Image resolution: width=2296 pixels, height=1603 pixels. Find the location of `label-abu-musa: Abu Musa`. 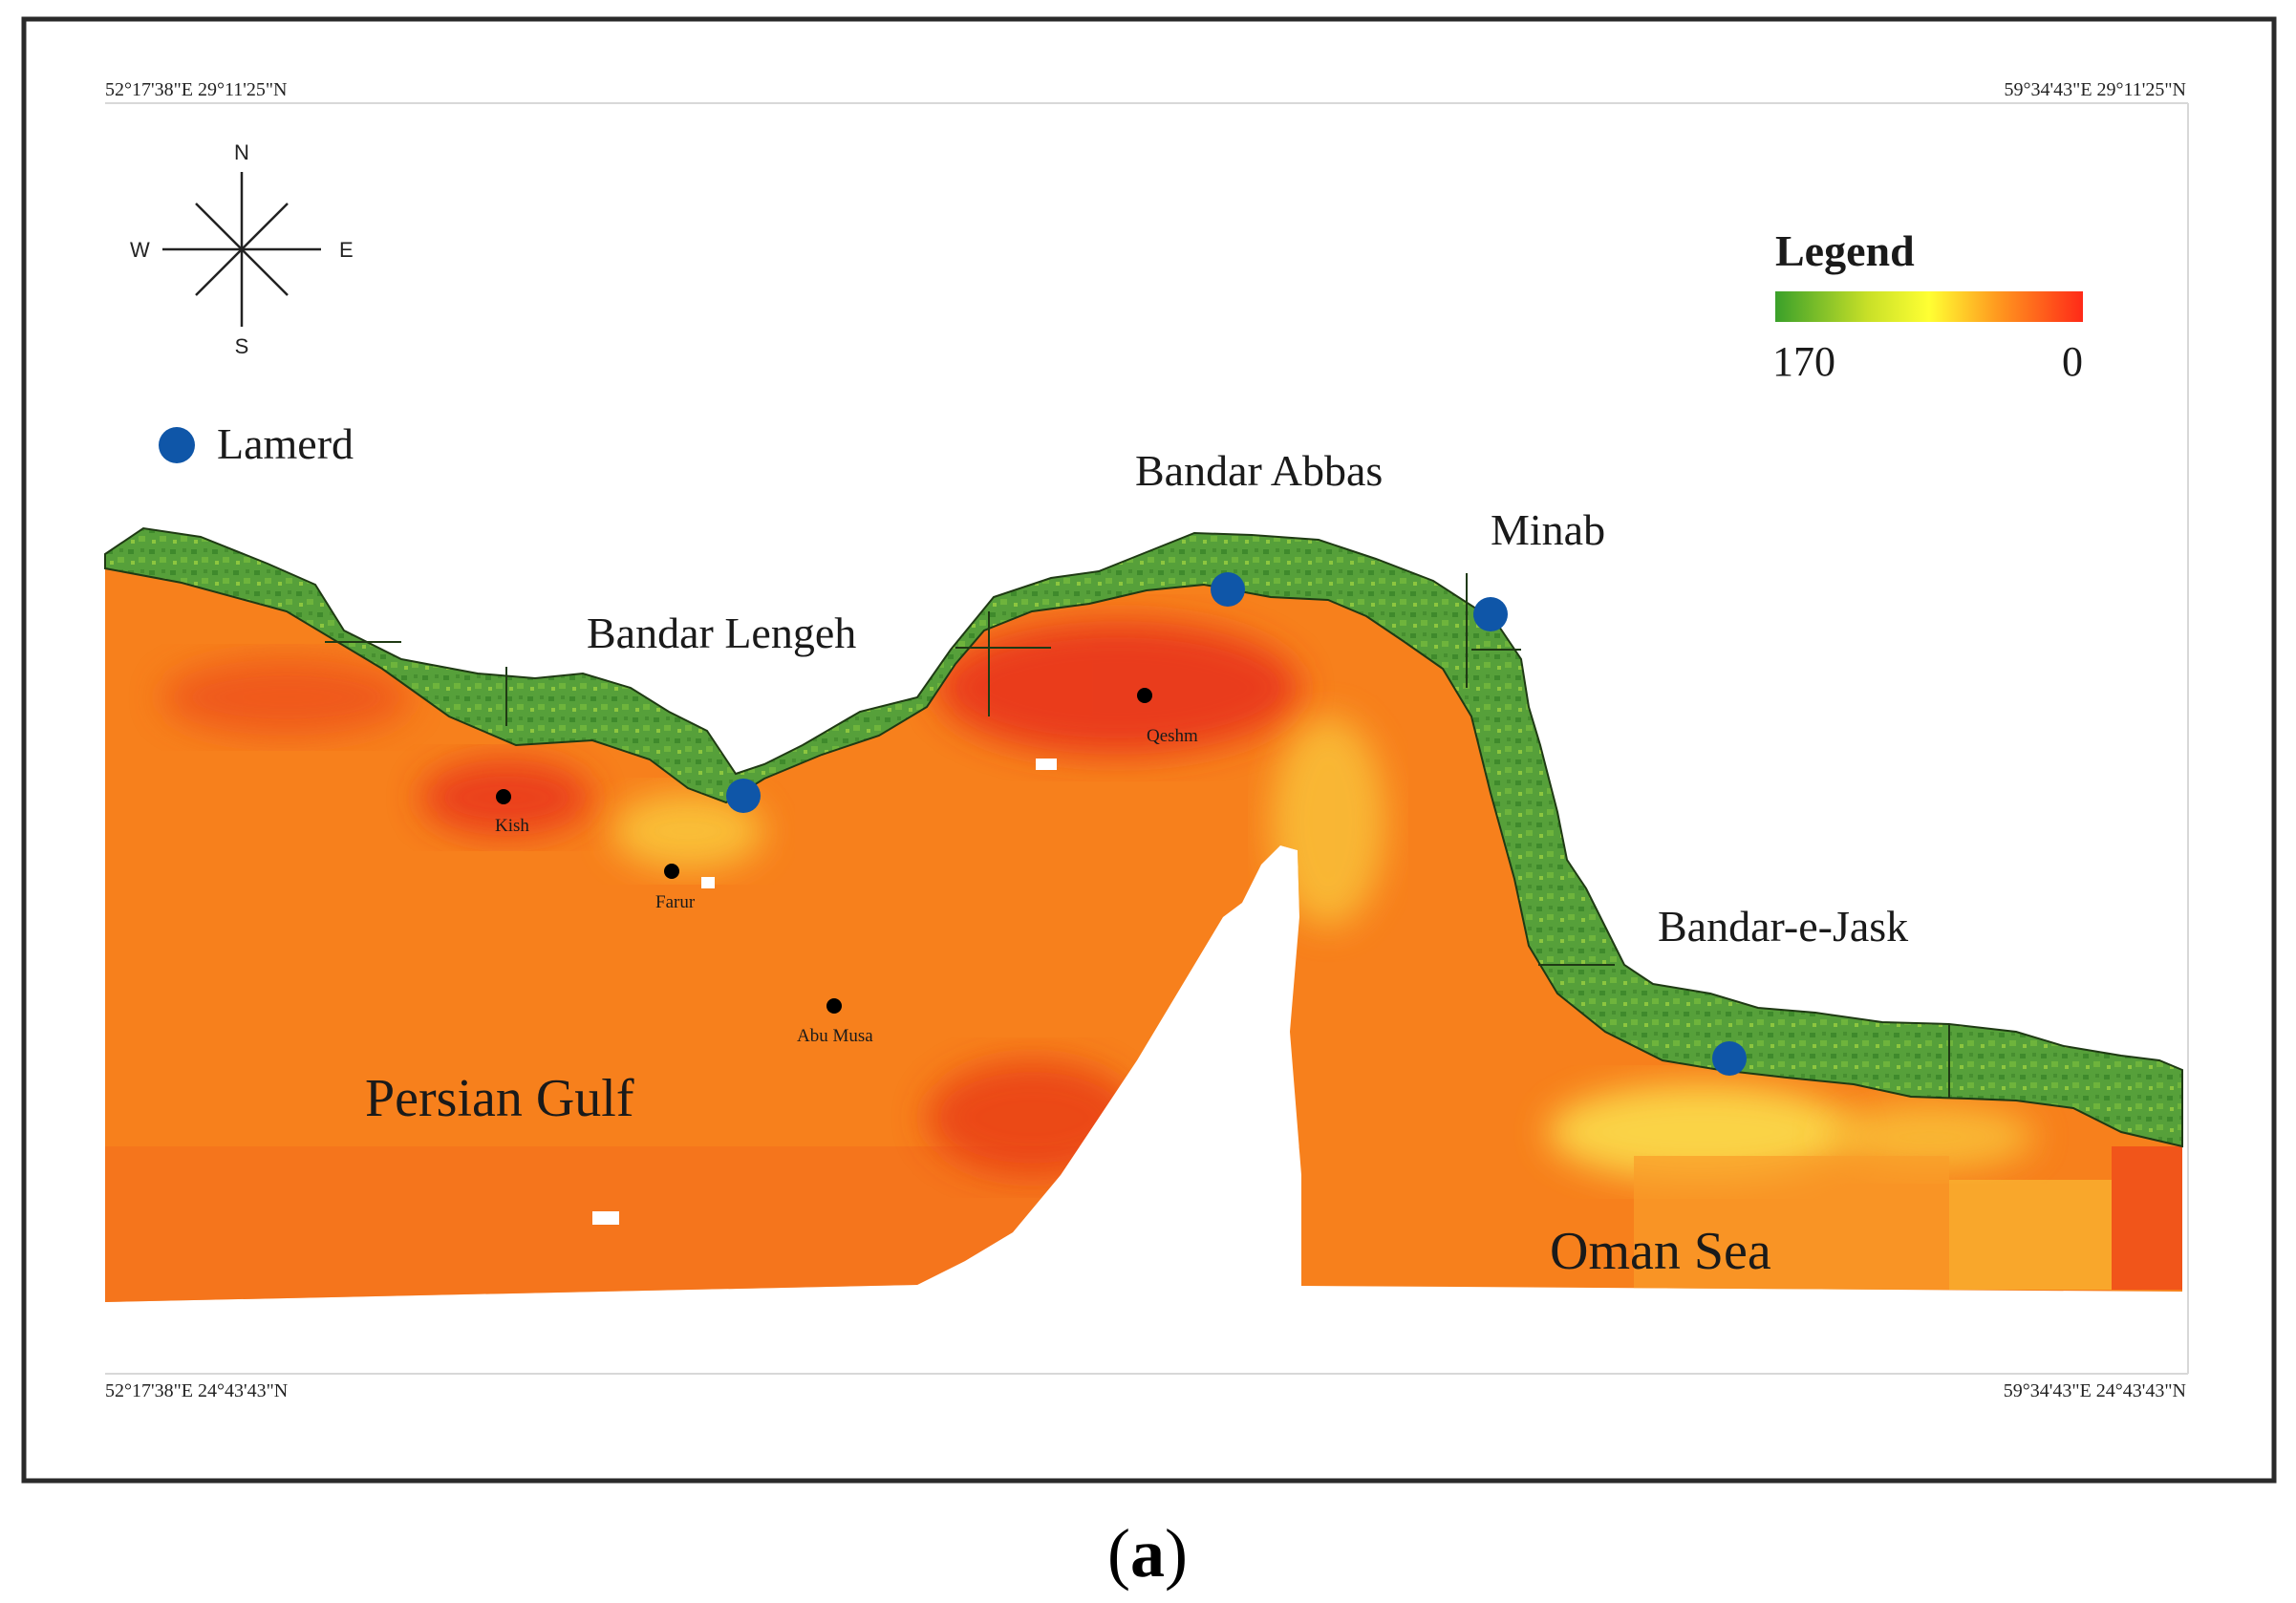

label-abu-musa: Abu Musa is located at coordinates (835, 1036).